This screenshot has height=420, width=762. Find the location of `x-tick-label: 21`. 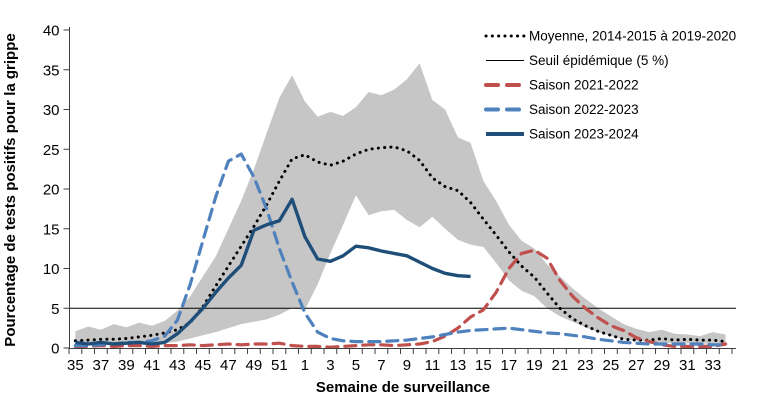

x-tick-label: 21 is located at coordinates (560, 365).